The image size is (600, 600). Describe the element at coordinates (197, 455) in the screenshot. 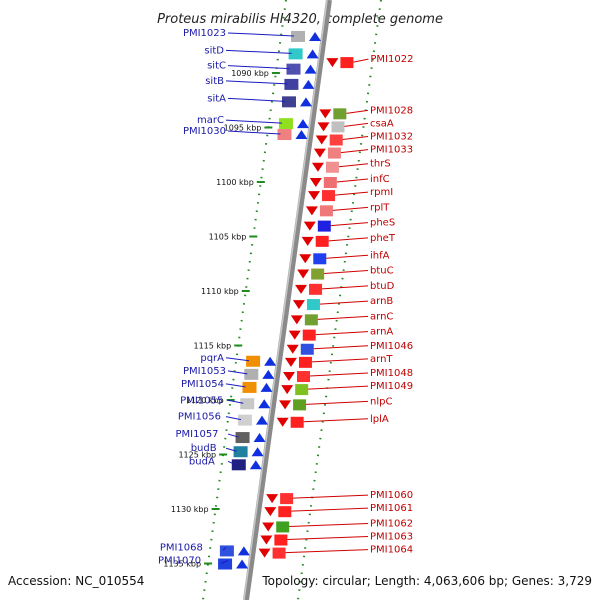

I see `tick-label: 1125 kbp` at that location.